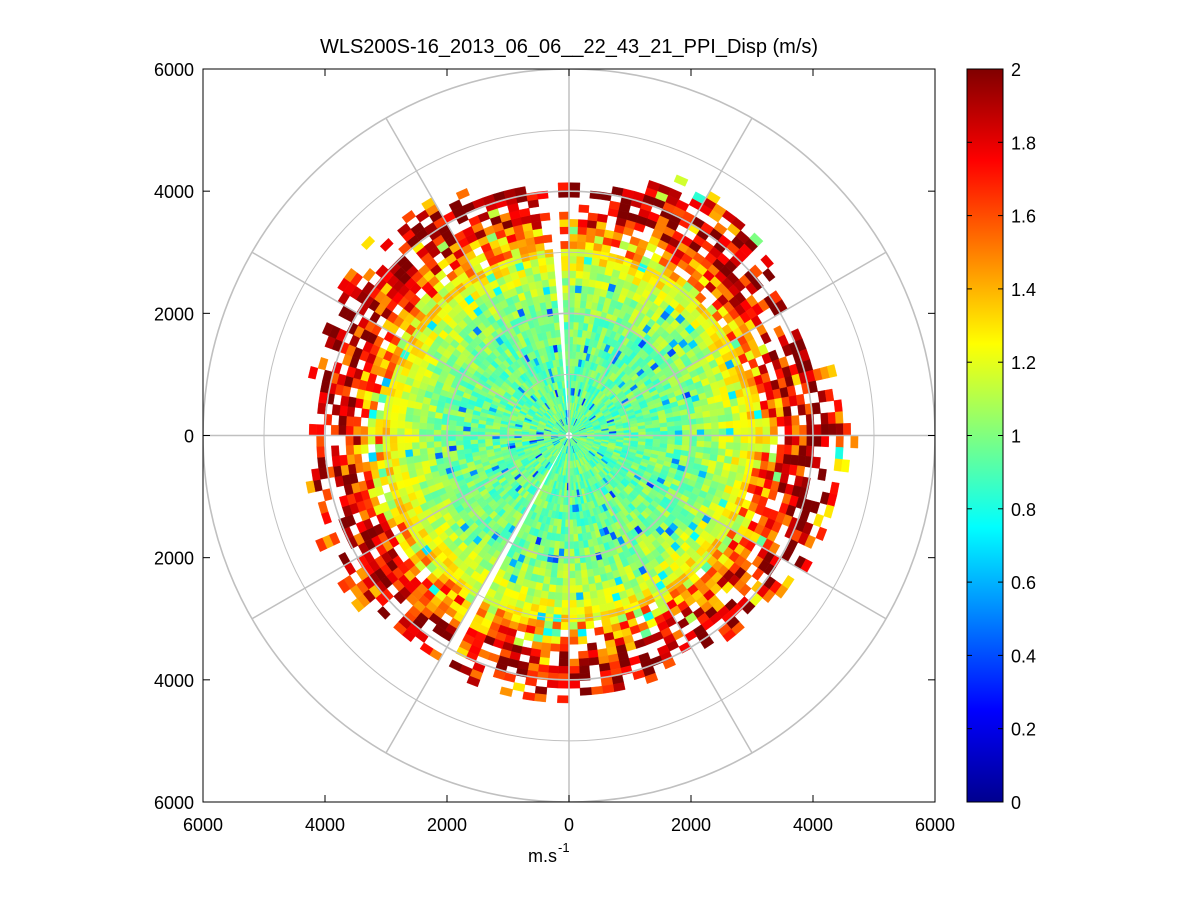 This screenshot has height=901, width=1201. I want to click on colorbar-gradient, so click(985, 435).